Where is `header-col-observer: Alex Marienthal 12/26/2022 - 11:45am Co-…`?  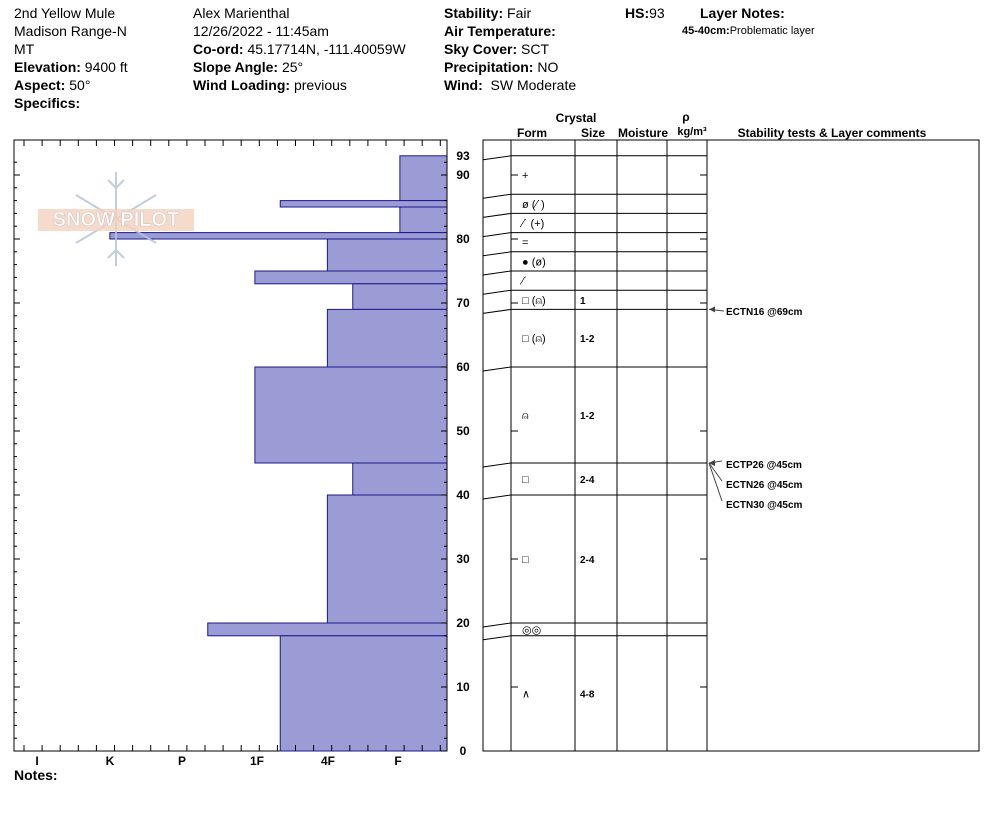 header-col-observer: Alex Marienthal 12/26/2022 - 11:45am Co-… is located at coordinates (299, 49).